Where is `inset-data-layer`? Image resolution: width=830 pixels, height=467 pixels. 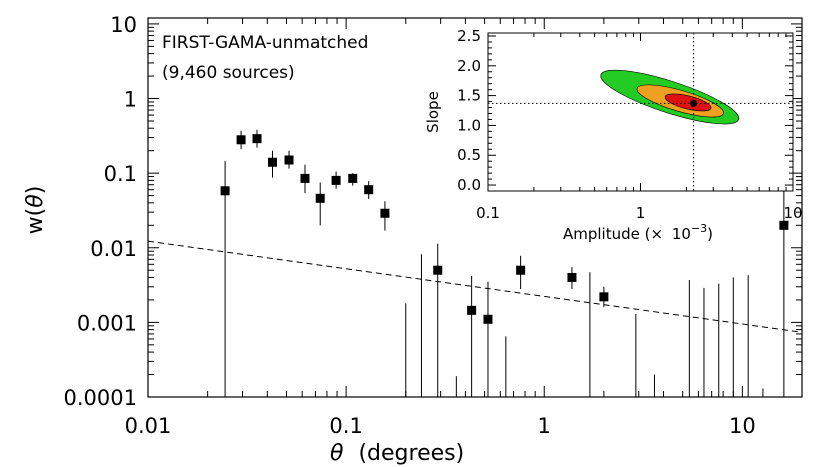
inset-data-layer is located at coordinates (640, 112).